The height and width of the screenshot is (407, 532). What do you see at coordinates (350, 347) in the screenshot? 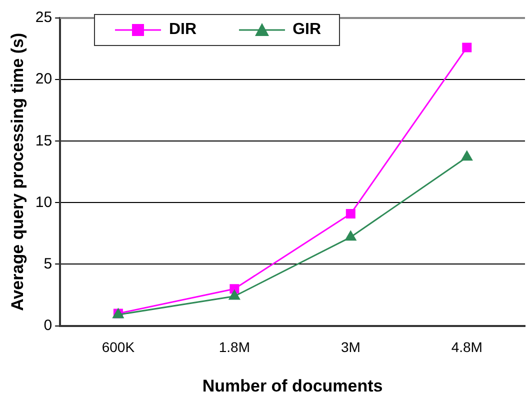
I see `x-tick-label: 3M` at bounding box center [350, 347].